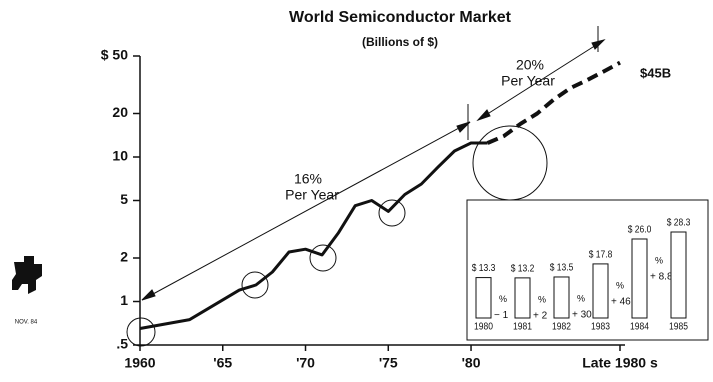 This screenshot has height=382, width=713. I want to click on x-tick-label: Late 1980 s, so click(620, 363).